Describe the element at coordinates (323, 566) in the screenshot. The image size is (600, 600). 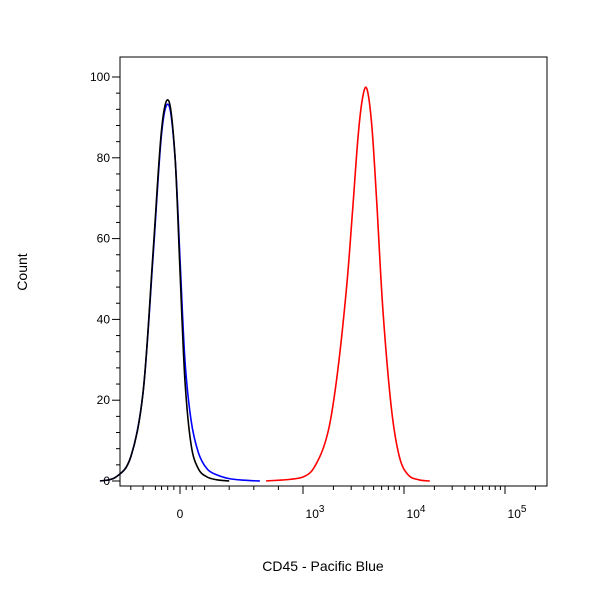
I see `x-axis-title: CD45 - Pacific Blue` at that location.